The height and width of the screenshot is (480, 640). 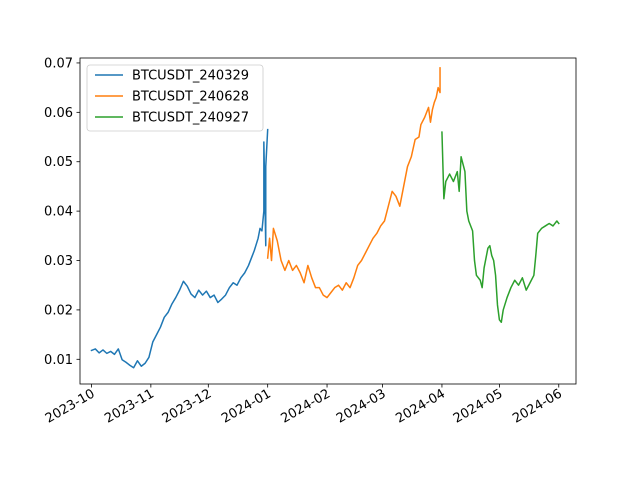 What do you see at coordinates (58, 360) in the screenshot?
I see `y-tick-label: 0.01` at bounding box center [58, 360].